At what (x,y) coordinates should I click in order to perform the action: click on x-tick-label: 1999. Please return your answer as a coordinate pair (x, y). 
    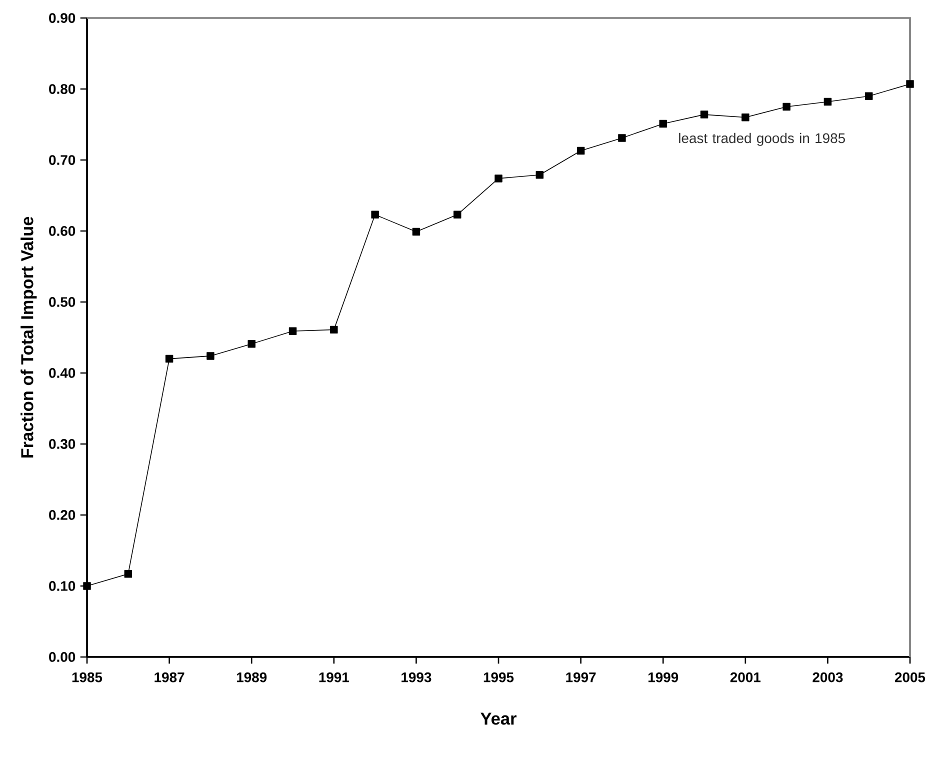
    Looking at the image, I should click on (663, 677).